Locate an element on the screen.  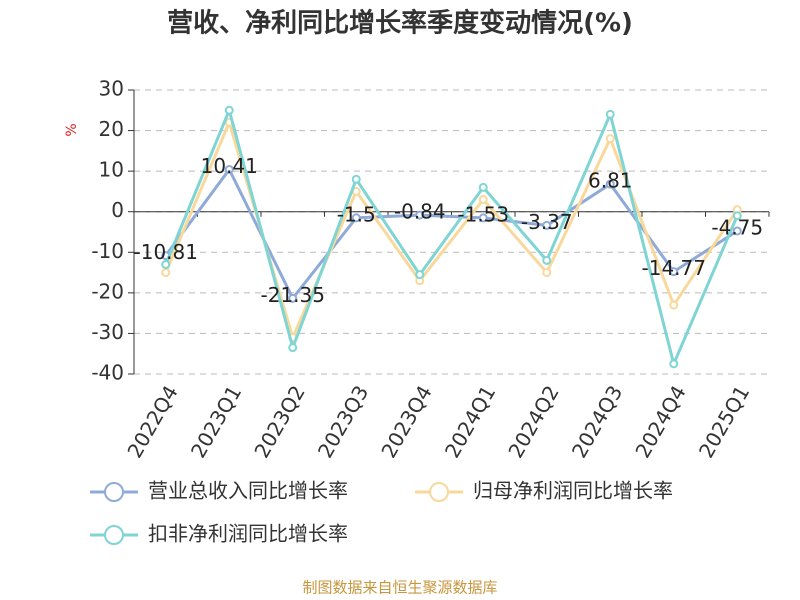
data-label: -1.5 is located at coordinates (356, 214).